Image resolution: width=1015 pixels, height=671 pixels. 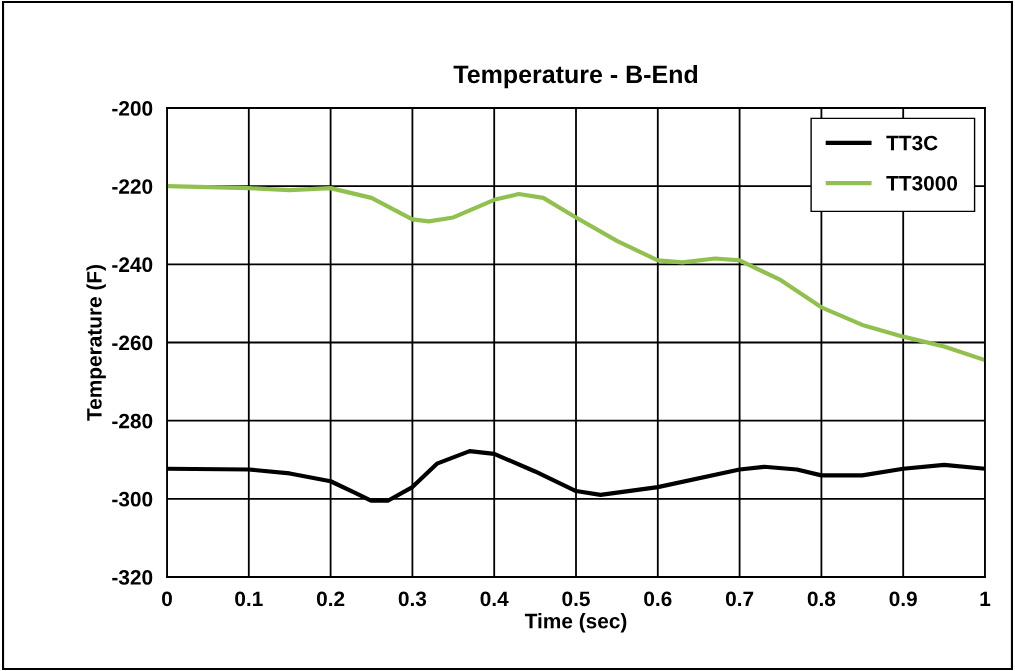 What do you see at coordinates (576, 599) in the screenshot?
I see `x-tick-label: 0.5` at bounding box center [576, 599].